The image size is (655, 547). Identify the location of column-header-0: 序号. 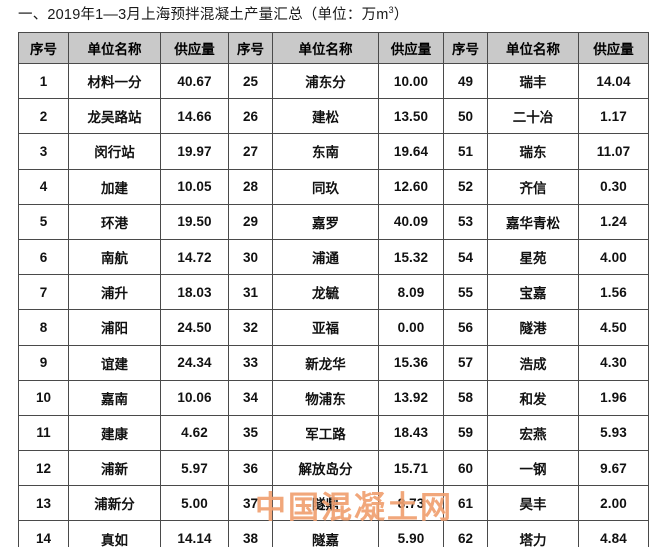
(43, 48).